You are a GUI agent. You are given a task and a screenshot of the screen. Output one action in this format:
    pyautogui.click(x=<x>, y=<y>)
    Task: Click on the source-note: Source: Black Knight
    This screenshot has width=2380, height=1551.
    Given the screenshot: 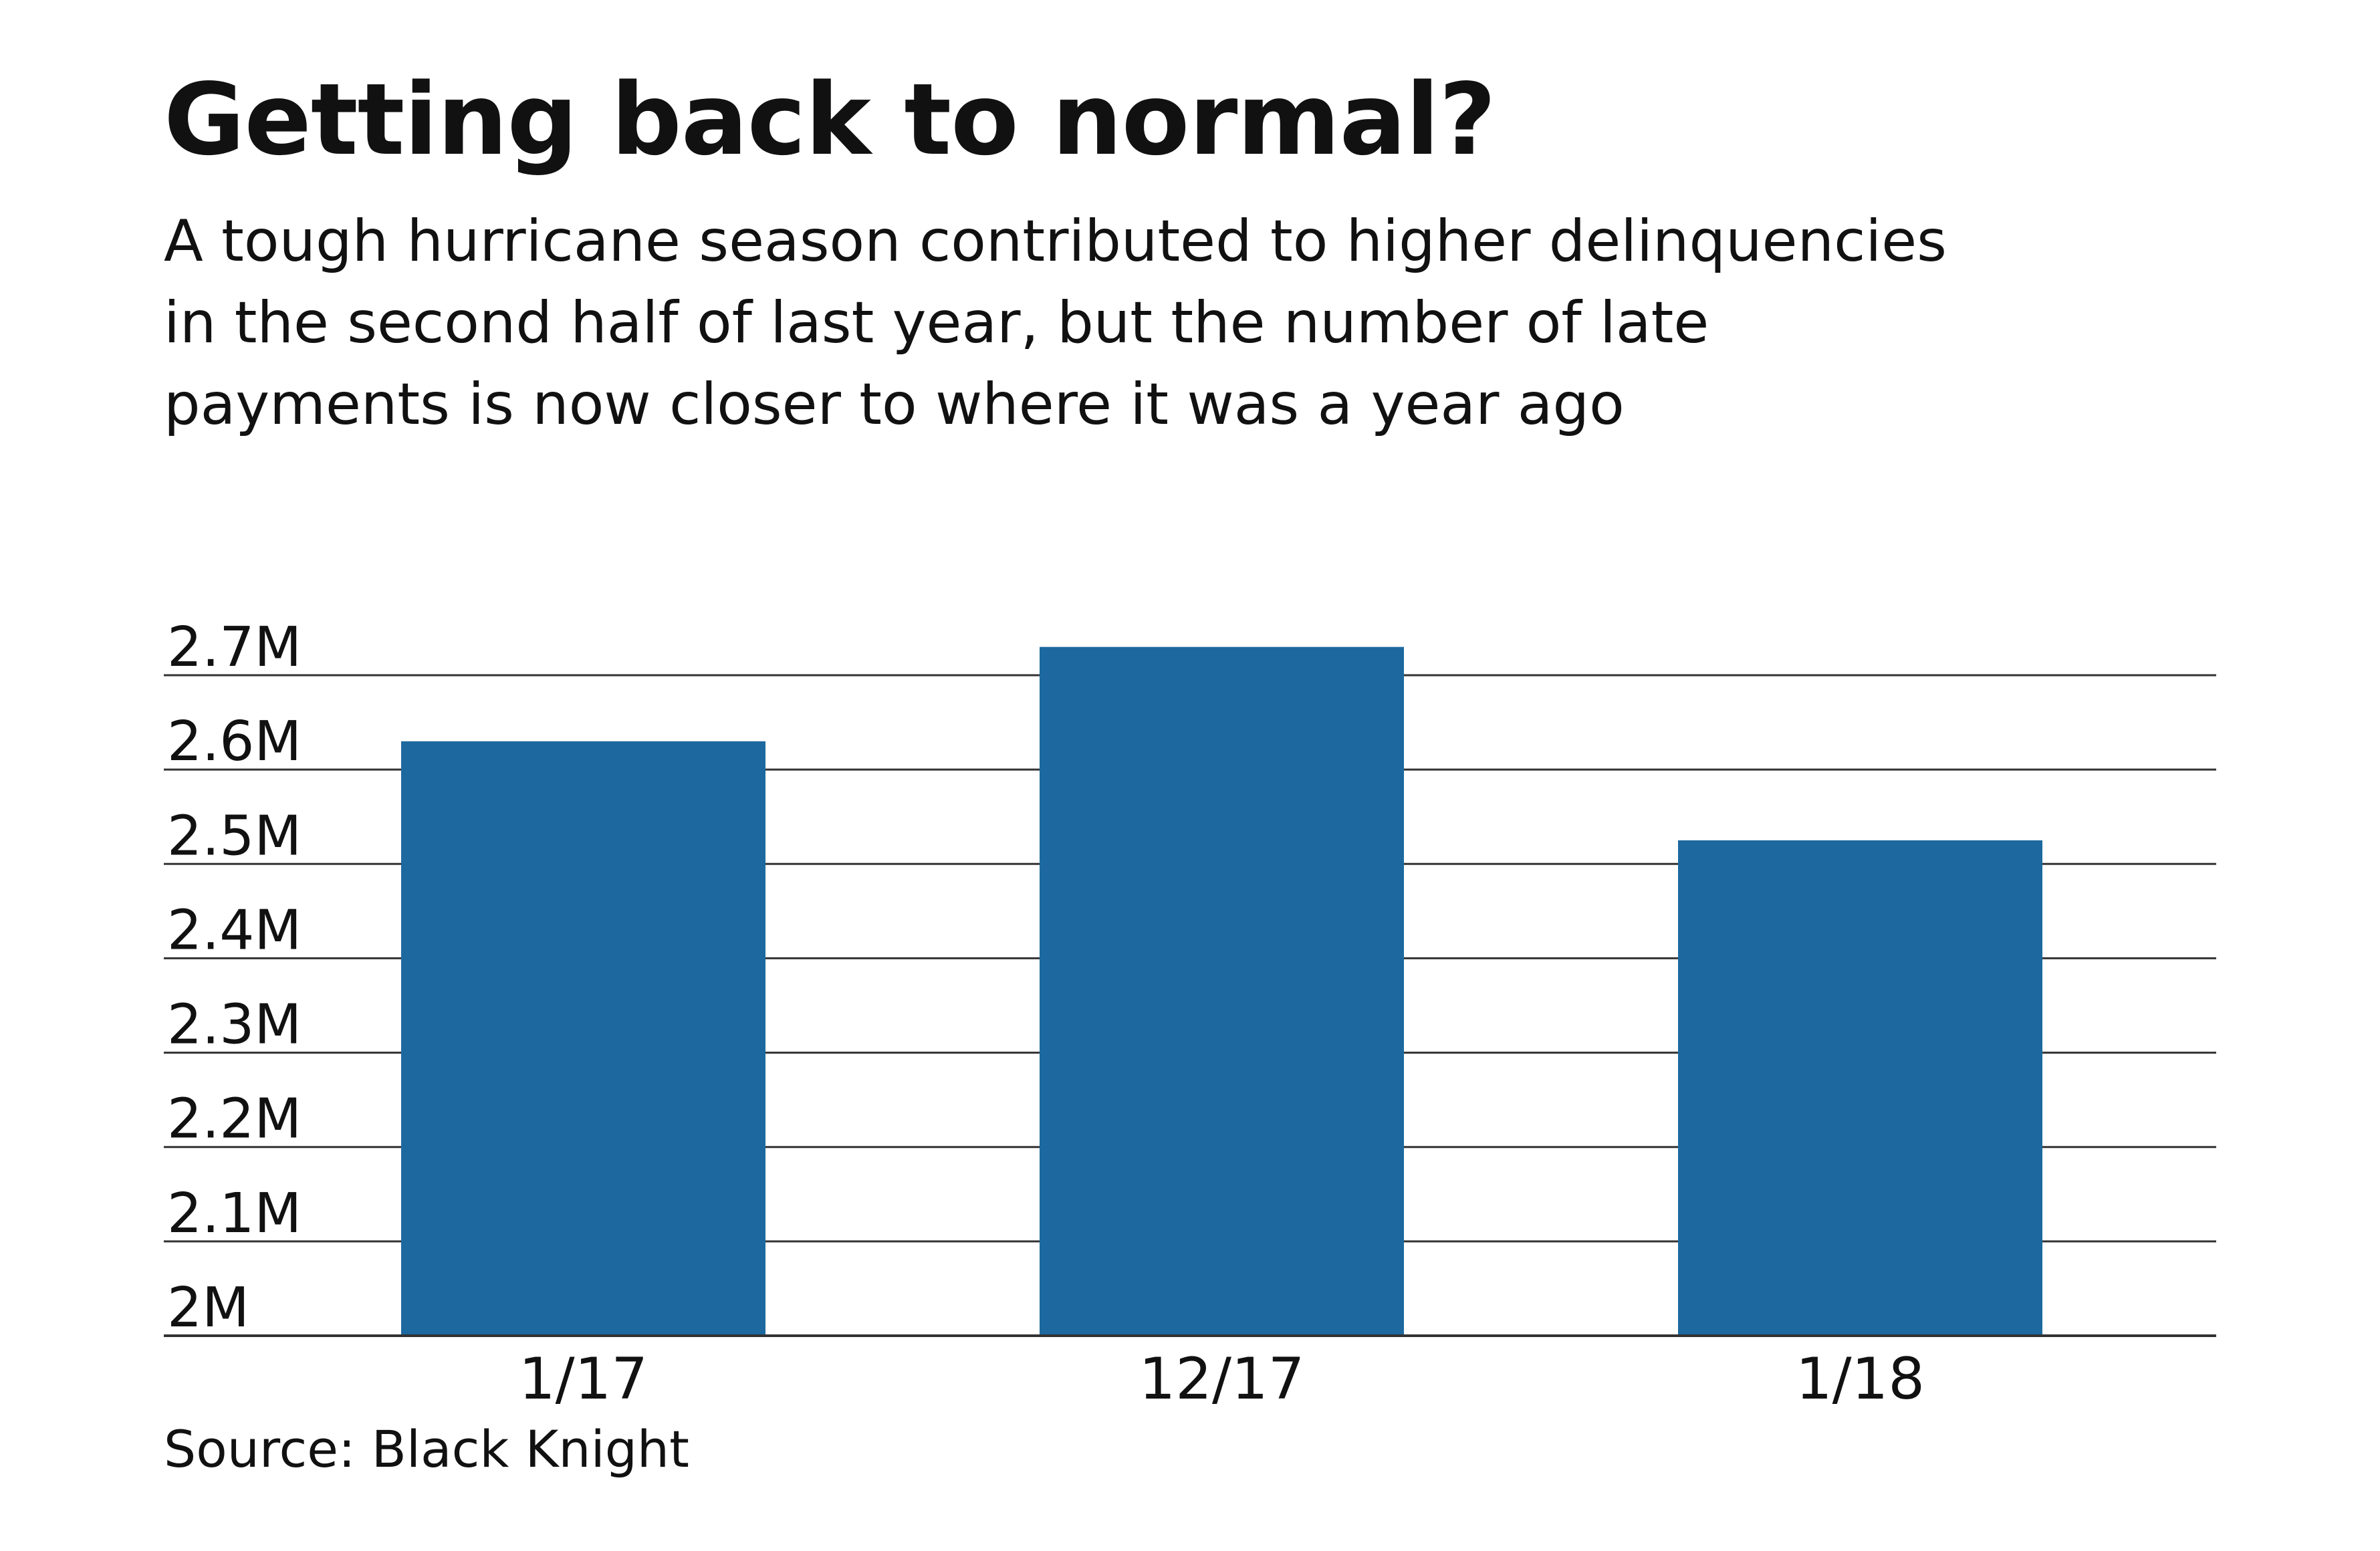 What is the action you would take?
    pyautogui.click(x=426, y=1449)
    